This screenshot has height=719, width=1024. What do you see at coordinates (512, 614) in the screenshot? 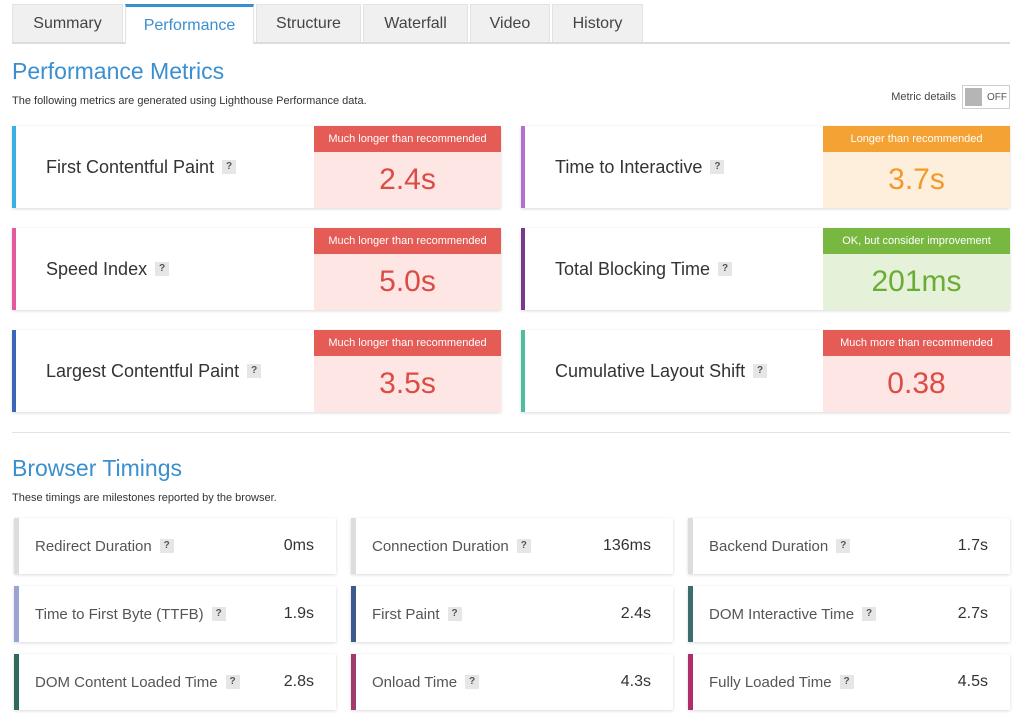
I see `timing-card-first-paint: First Paint? 2.4s` at bounding box center [512, 614].